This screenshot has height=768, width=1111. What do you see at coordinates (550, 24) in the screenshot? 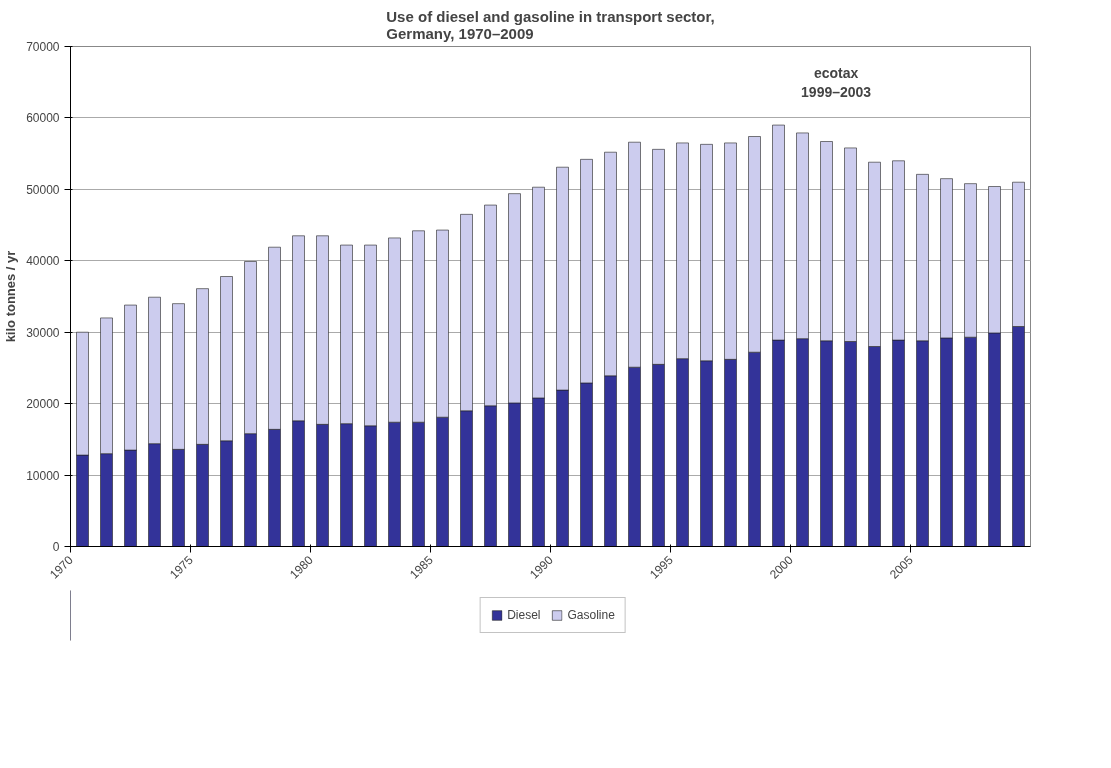
I see `chart-title: Use of diesel and gasoline in transport sector, Germany, 1970–2009` at bounding box center [550, 24].